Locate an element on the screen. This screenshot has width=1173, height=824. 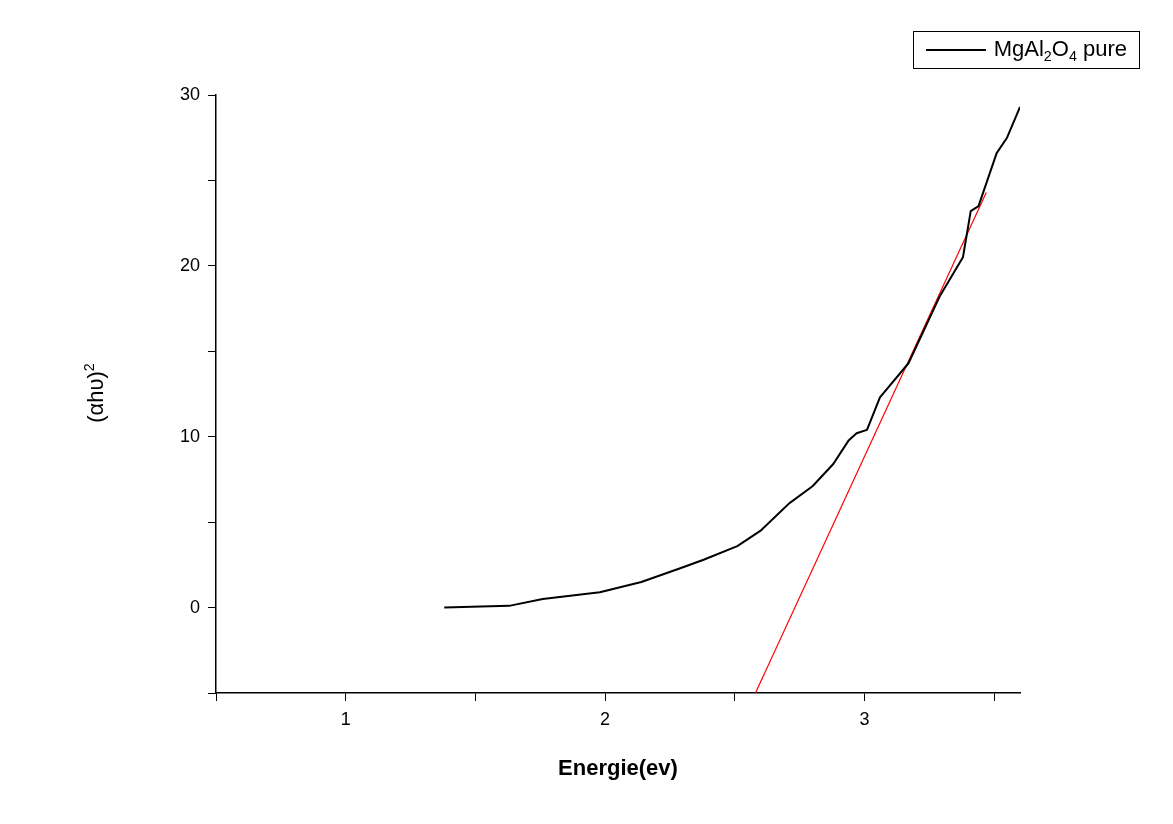
y-tick-label: 10 is located at coordinates (189, 435).